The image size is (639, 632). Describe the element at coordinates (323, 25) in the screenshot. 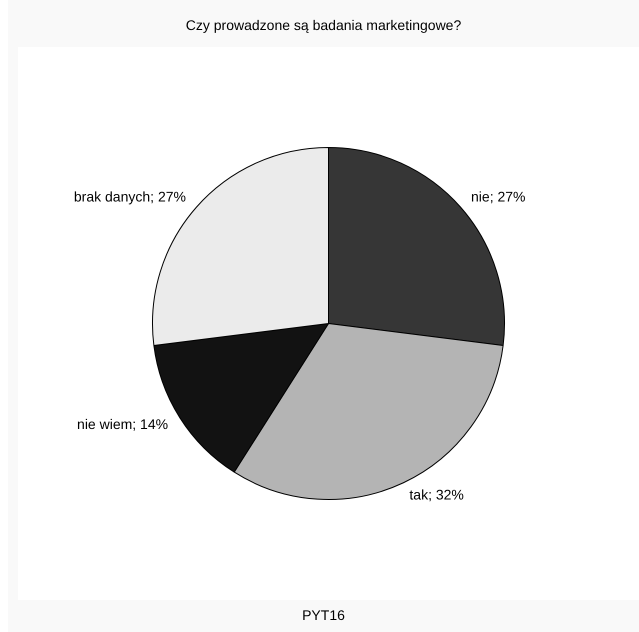

I see `chart-title: Czy prowadzone są badania marketingowe?` at that location.